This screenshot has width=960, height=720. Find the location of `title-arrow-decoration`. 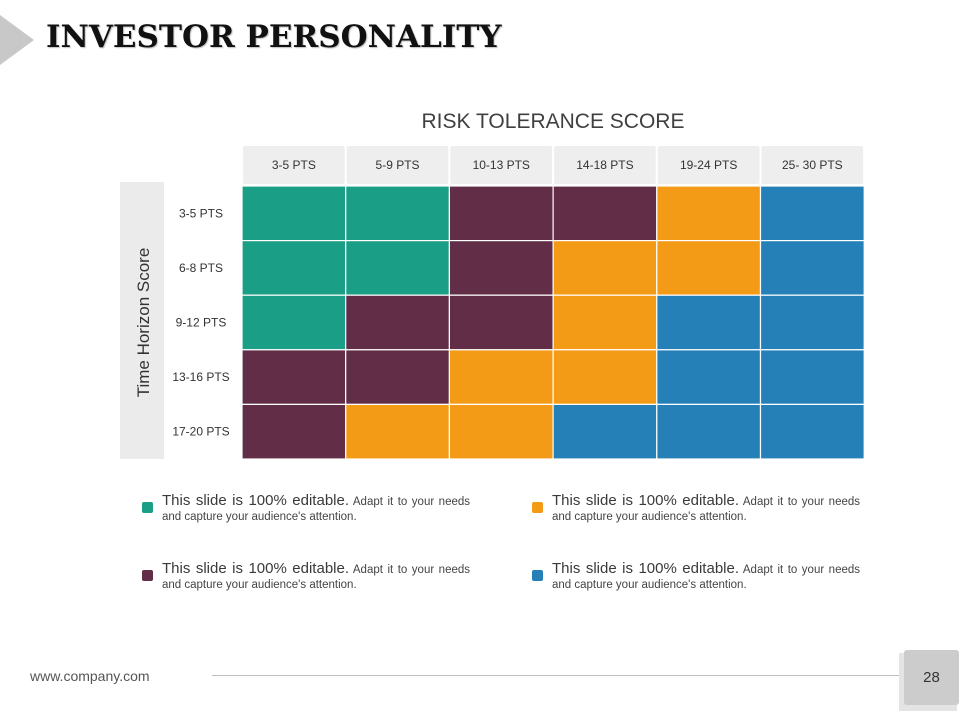

title-arrow-decoration is located at coordinates (17, 40).